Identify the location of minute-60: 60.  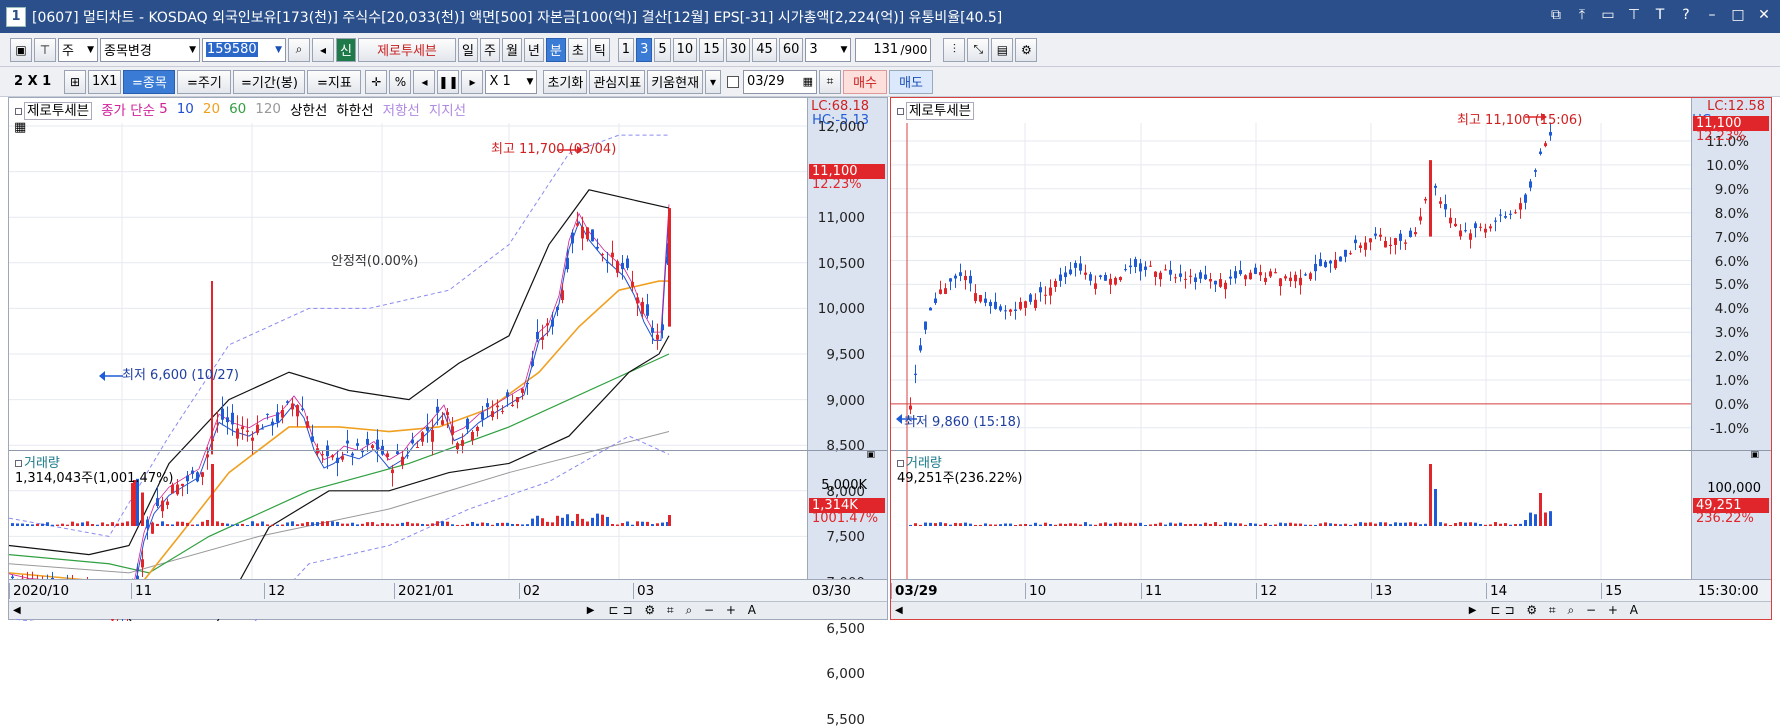
(791, 49).